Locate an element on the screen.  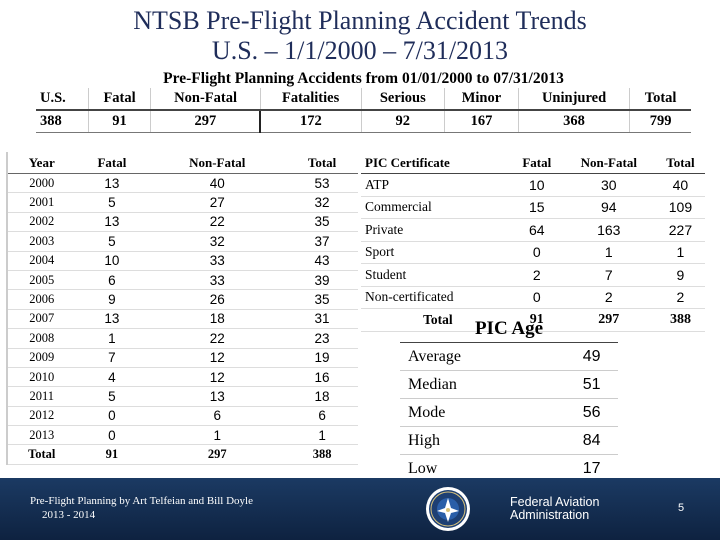
year-cell: 9 is located at coordinates (112, 299).